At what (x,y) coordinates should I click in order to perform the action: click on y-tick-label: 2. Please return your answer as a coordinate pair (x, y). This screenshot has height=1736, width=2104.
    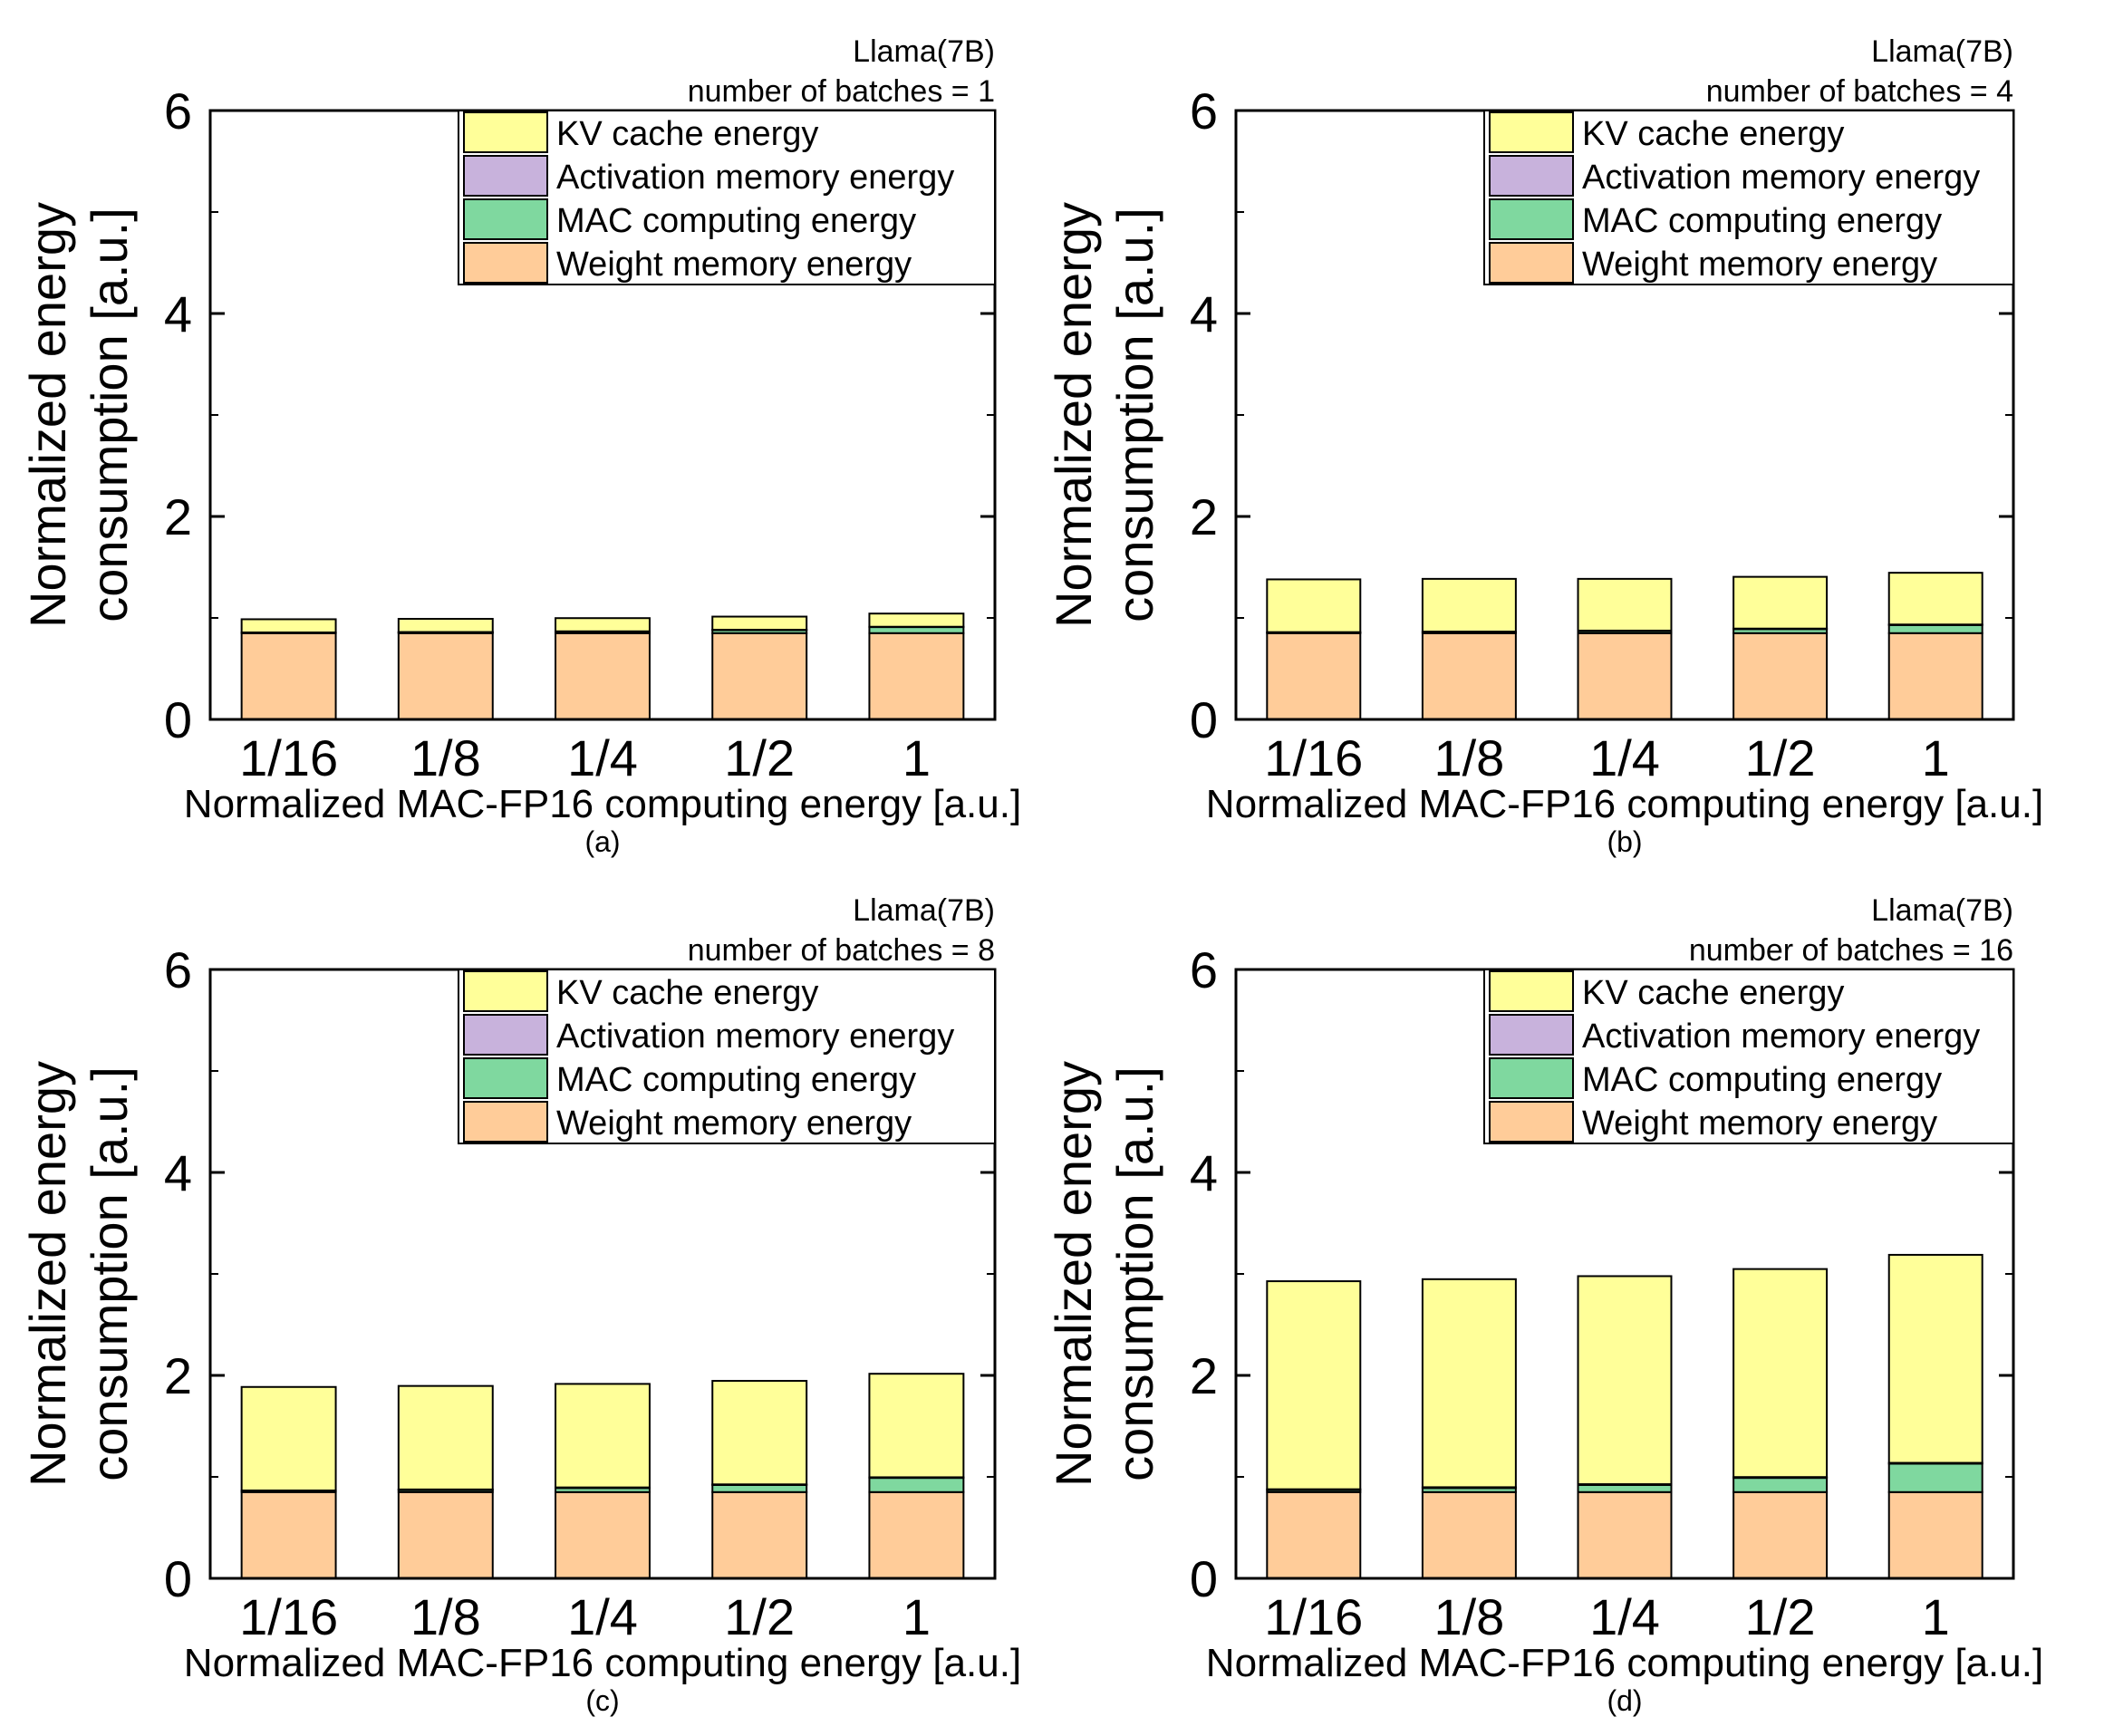
    Looking at the image, I should click on (1204, 516).